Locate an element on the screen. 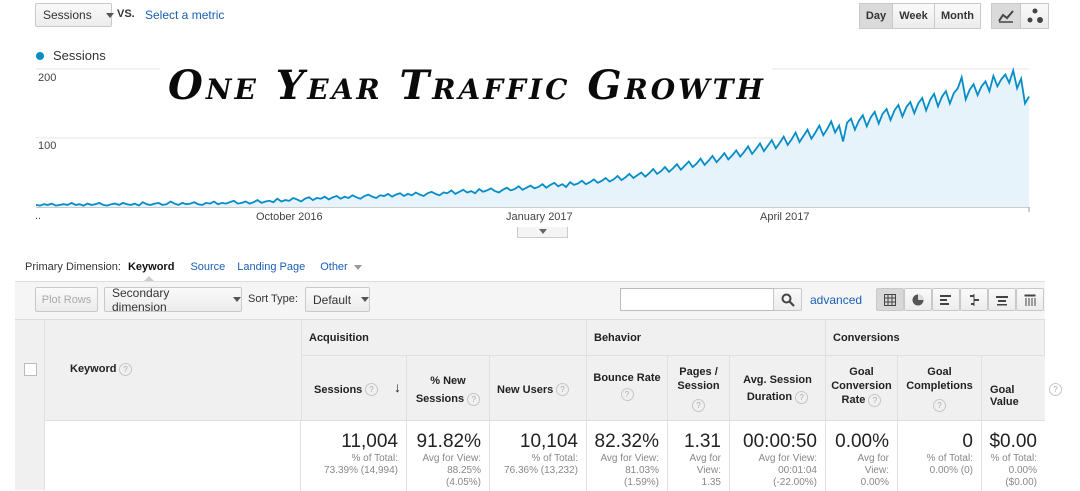 This screenshot has width=1080, height=491. dimension-landing-page-link: Landing Page is located at coordinates (271, 267).